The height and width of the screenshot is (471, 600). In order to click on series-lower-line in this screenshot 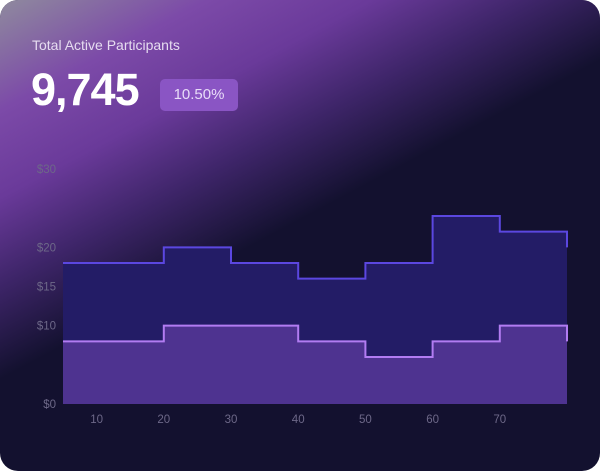, I will do `click(315, 341)`.